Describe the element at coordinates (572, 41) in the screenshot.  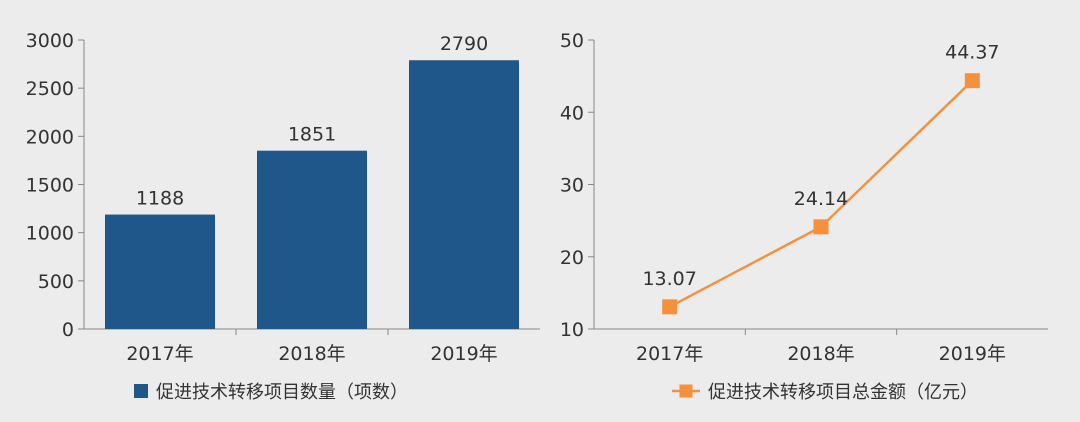
I see `y-tick-label: 50` at that location.